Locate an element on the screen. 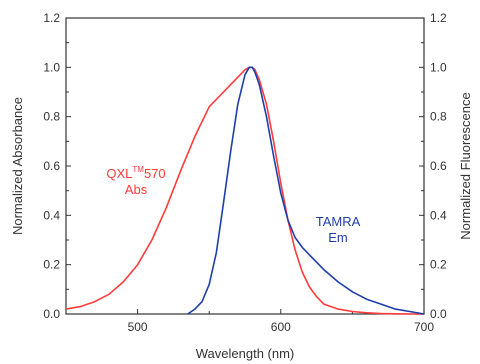 The image size is (480, 364). x-tick-label: 600 is located at coordinates (281, 327).